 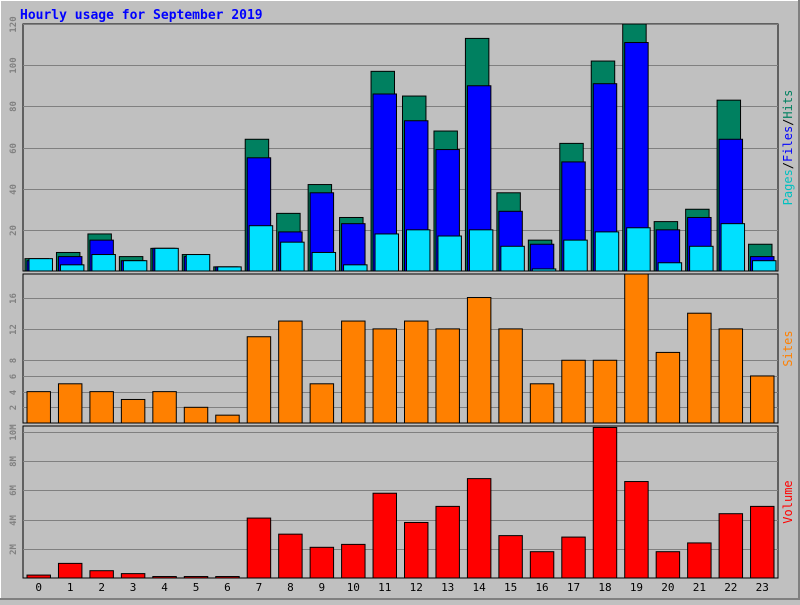 What do you see at coordinates (14, 24) in the screenshot?
I see `y-tick-label: 120` at bounding box center [14, 24].